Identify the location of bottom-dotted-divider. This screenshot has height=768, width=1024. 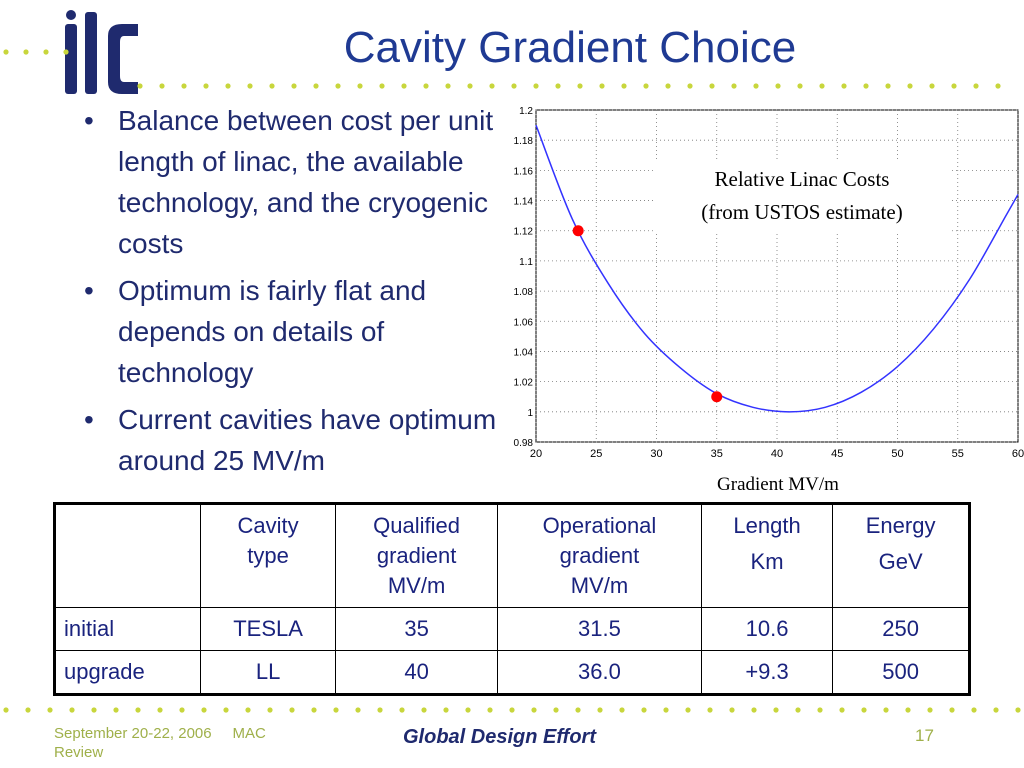
(512, 710).